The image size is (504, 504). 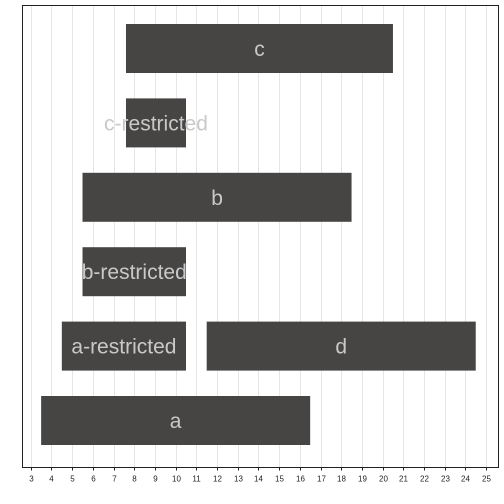 What do you see at coordinates (72, 479) in the screenshot?
I see `x-tick-label-5: 5` at bounding box center [72, 479].